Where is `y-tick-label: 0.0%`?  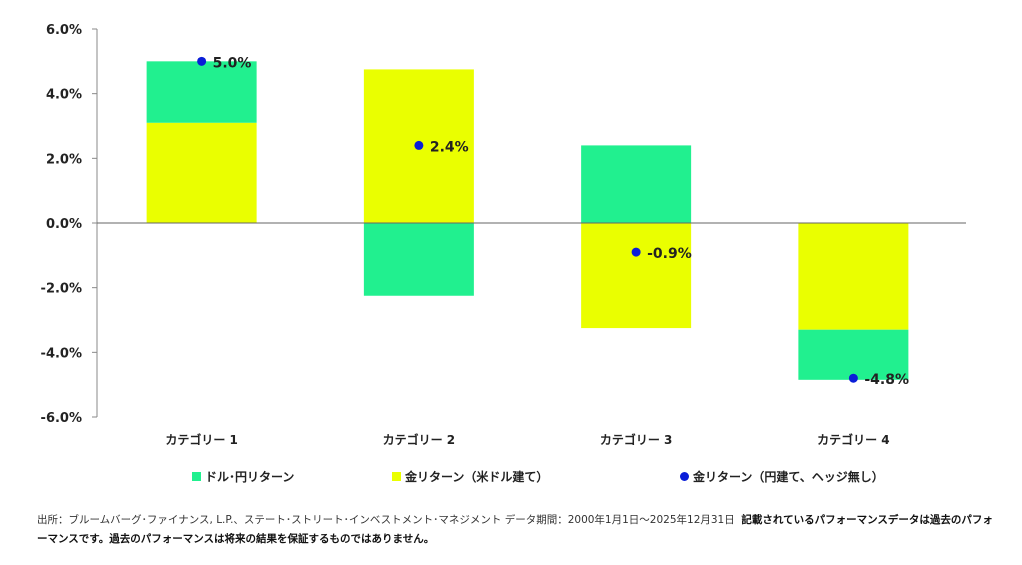 y-tick-label: 0.0% is located at coordinates (64, 224).